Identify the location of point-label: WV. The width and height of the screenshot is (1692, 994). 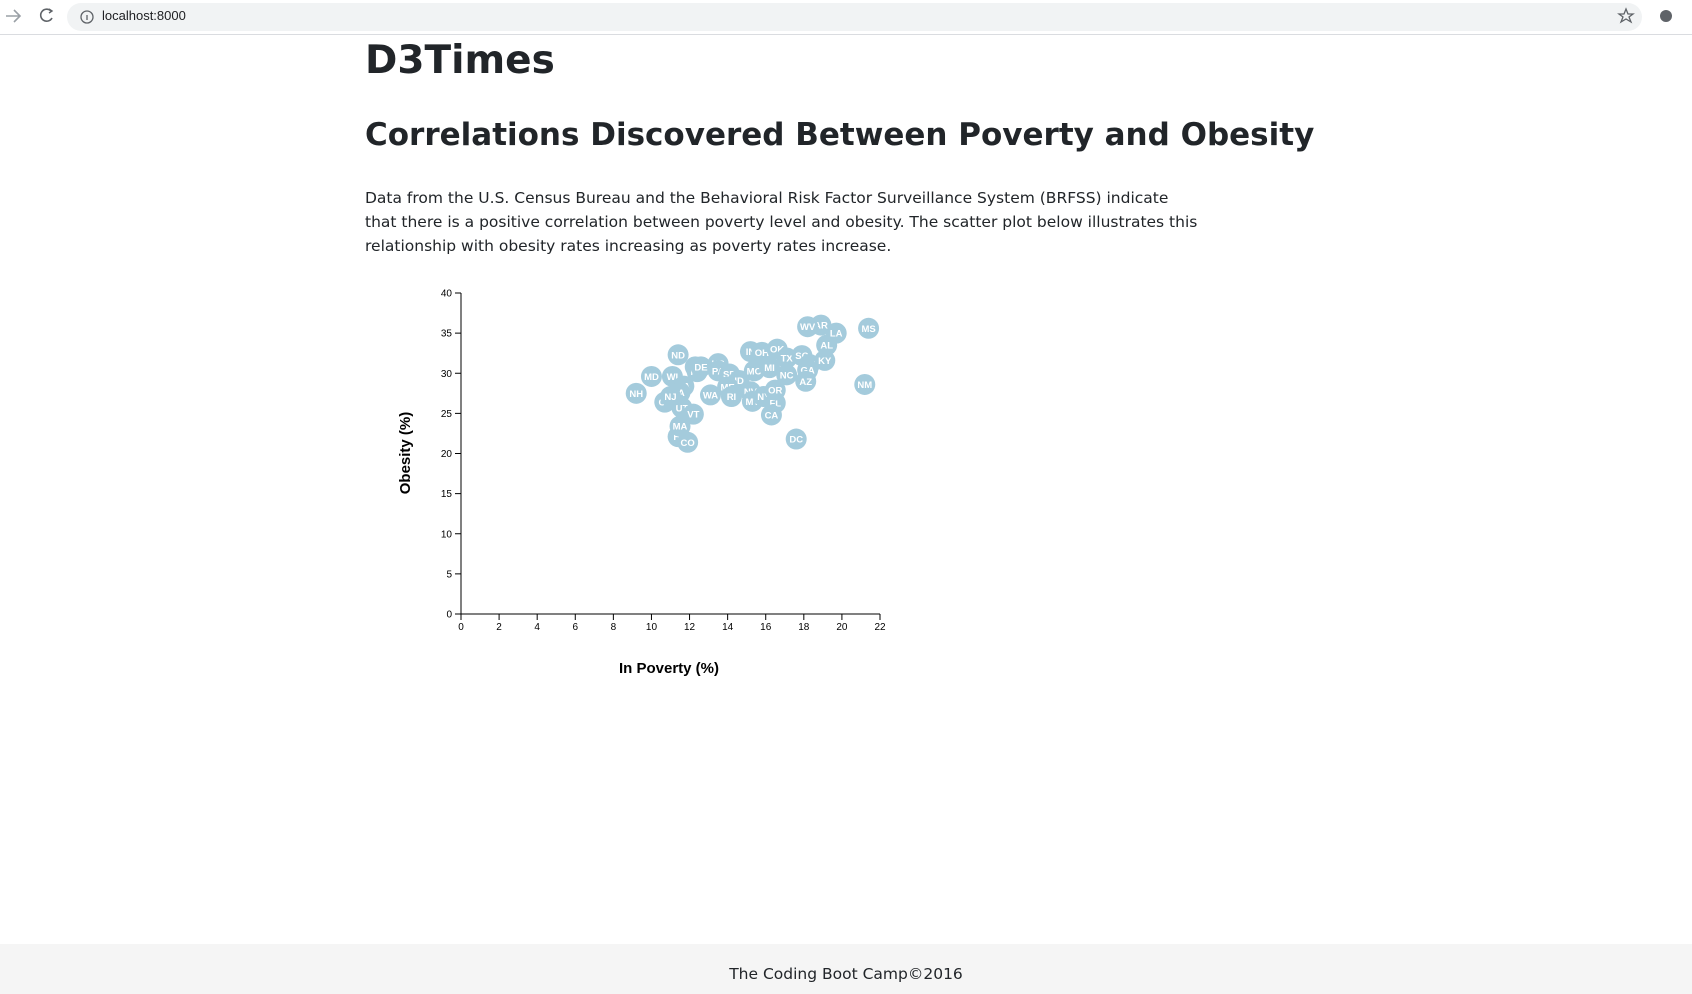
(808, 327).